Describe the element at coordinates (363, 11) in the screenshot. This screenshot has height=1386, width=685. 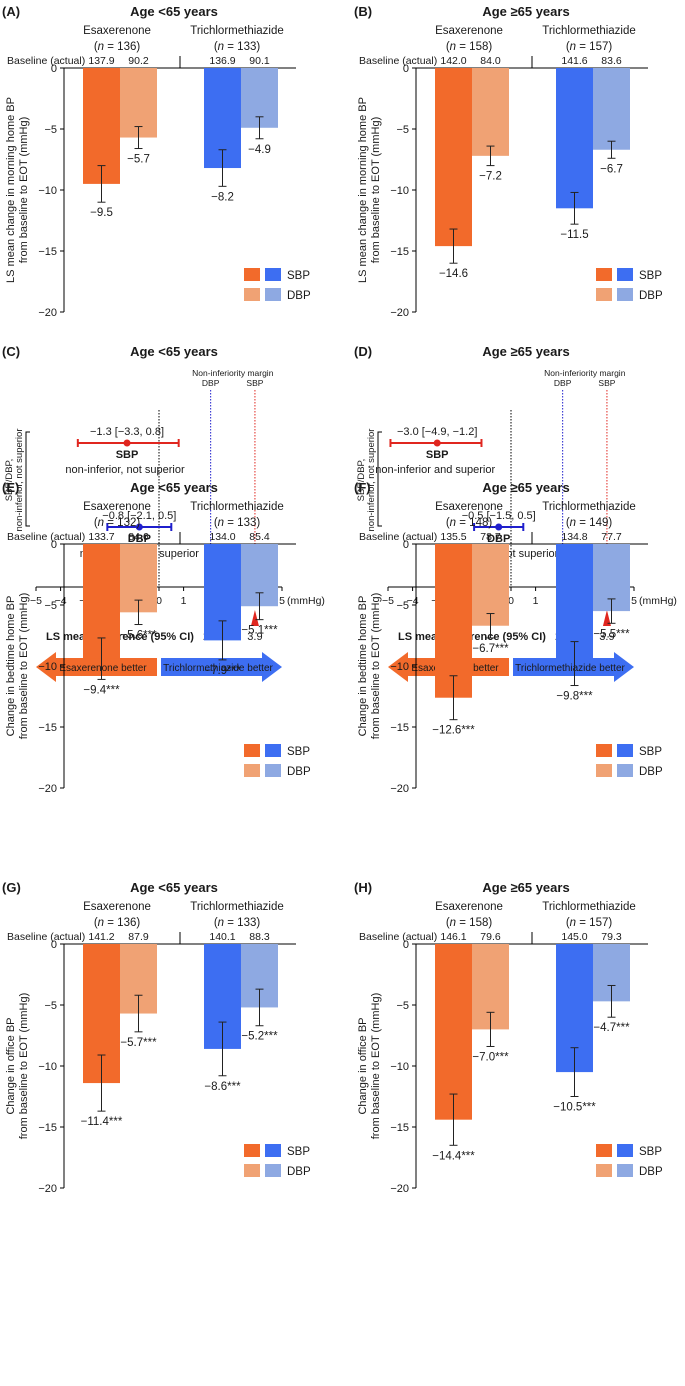
I see `panel-label: (B)` at that location.